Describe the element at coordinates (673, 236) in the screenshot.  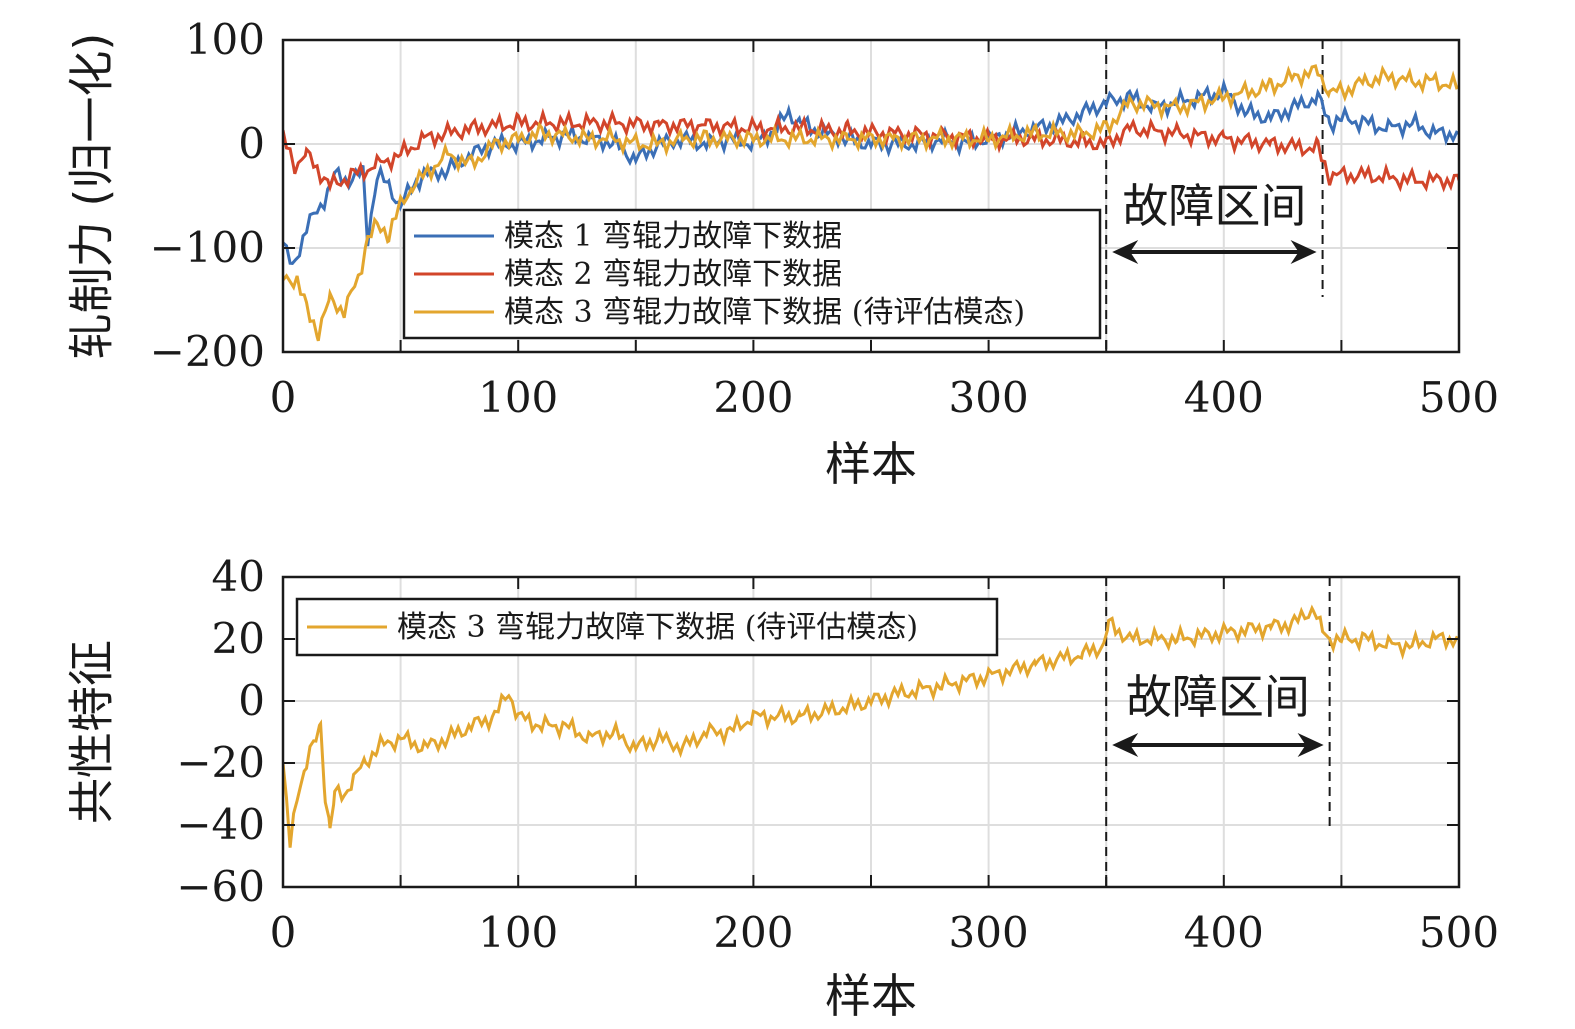
I see `legend-label: 模态 1 弯辊力故障下数据` at that location.